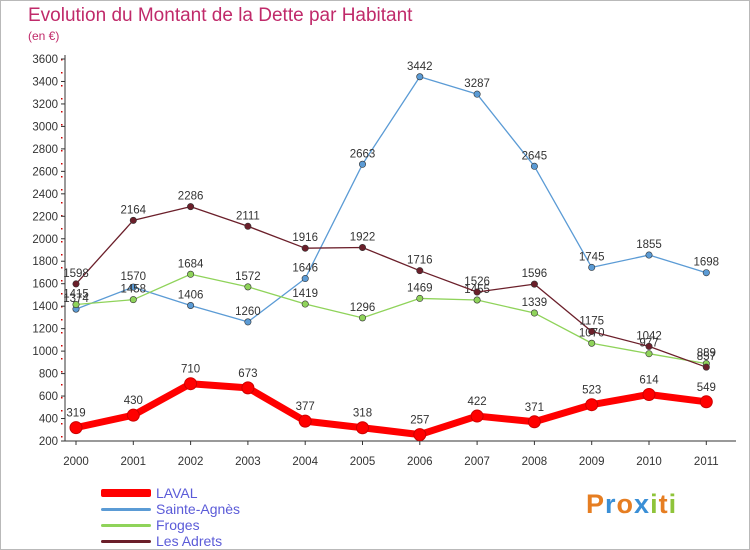  What do you see at coordinates (134, 277) in the screenshot?
I see `data-label: 1570` at bounding box center [134, 277].